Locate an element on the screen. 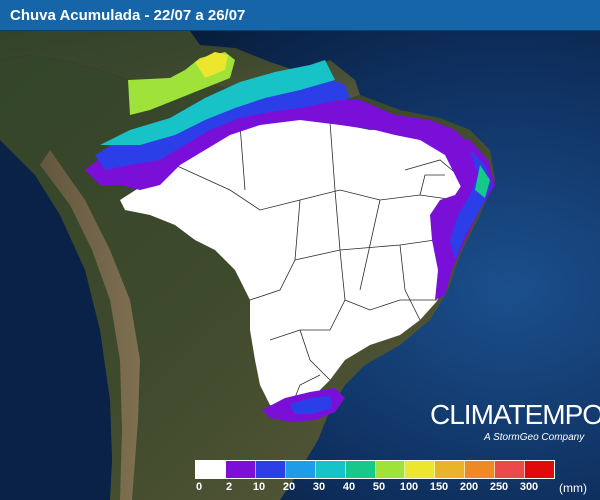 This screenshot has width=600, height=500. rain-core-yellow is located at coordinates (211, 65).